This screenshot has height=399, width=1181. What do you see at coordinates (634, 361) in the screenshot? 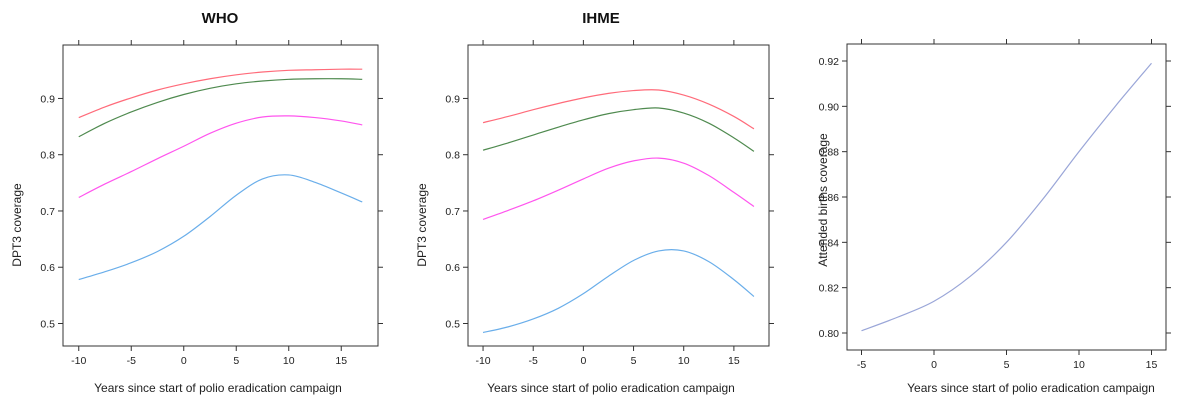
I see `ihme-panel-x-tick-label: 5` at bounding box center [634, 361].